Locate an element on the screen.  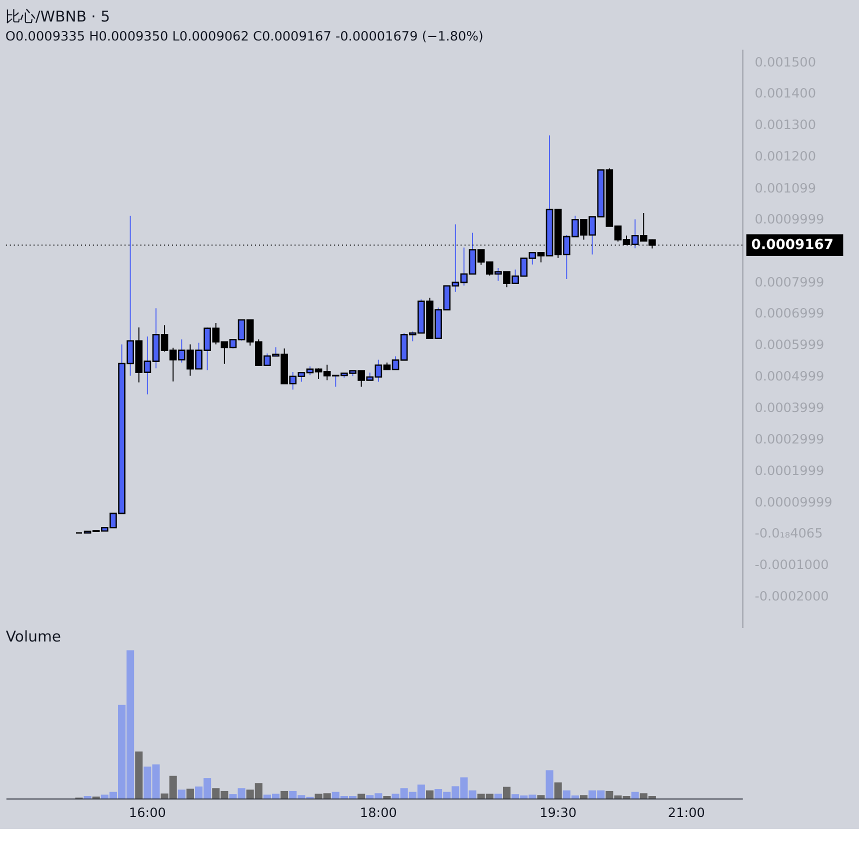
ref-line-label: 0.0009167 is located at coordinates (792, 245).